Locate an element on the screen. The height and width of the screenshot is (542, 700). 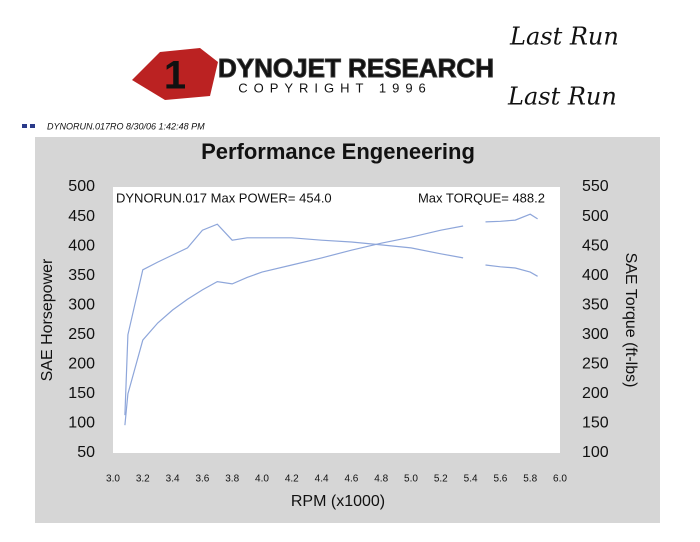
x-tick-label: 5.2 is located at coordinates (441, 479).